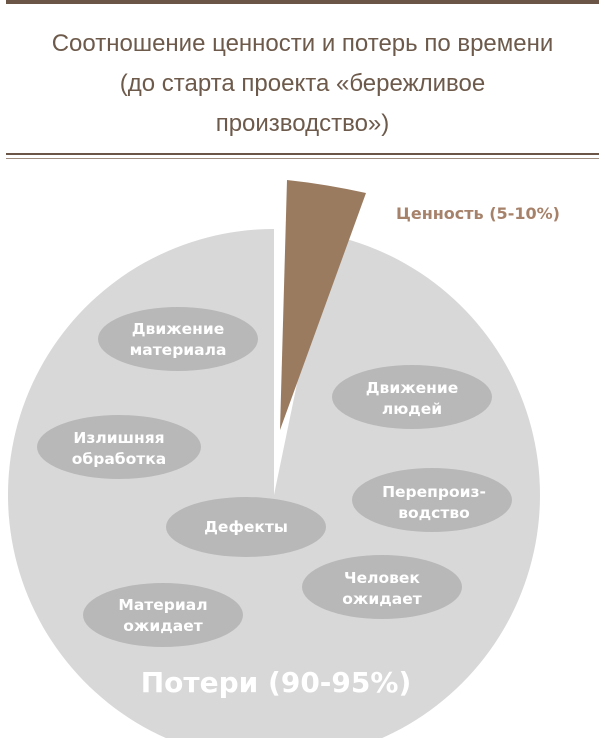 This screenshot has height=738, width=605. What do you see at coordinates (178, 350) in the screenshot?
I see `svg-text: материала` at bounding box center [178, 350].